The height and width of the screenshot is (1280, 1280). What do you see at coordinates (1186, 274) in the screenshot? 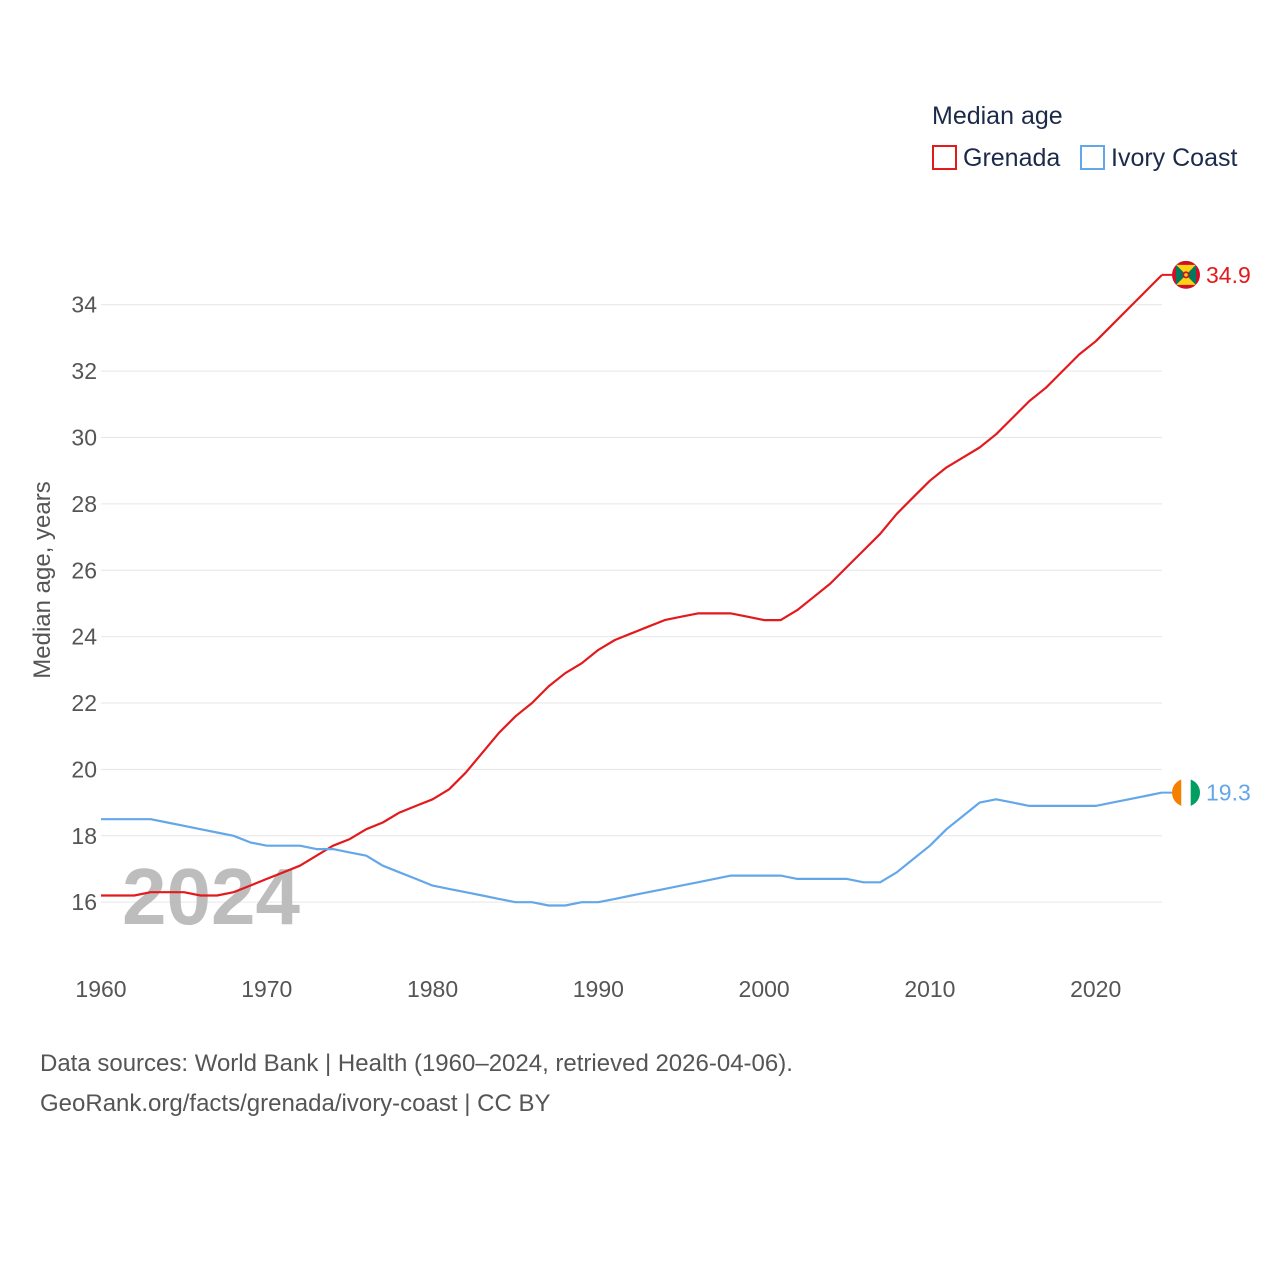
I see `grenada-flag-icon` at bounding box center [1186, 274].